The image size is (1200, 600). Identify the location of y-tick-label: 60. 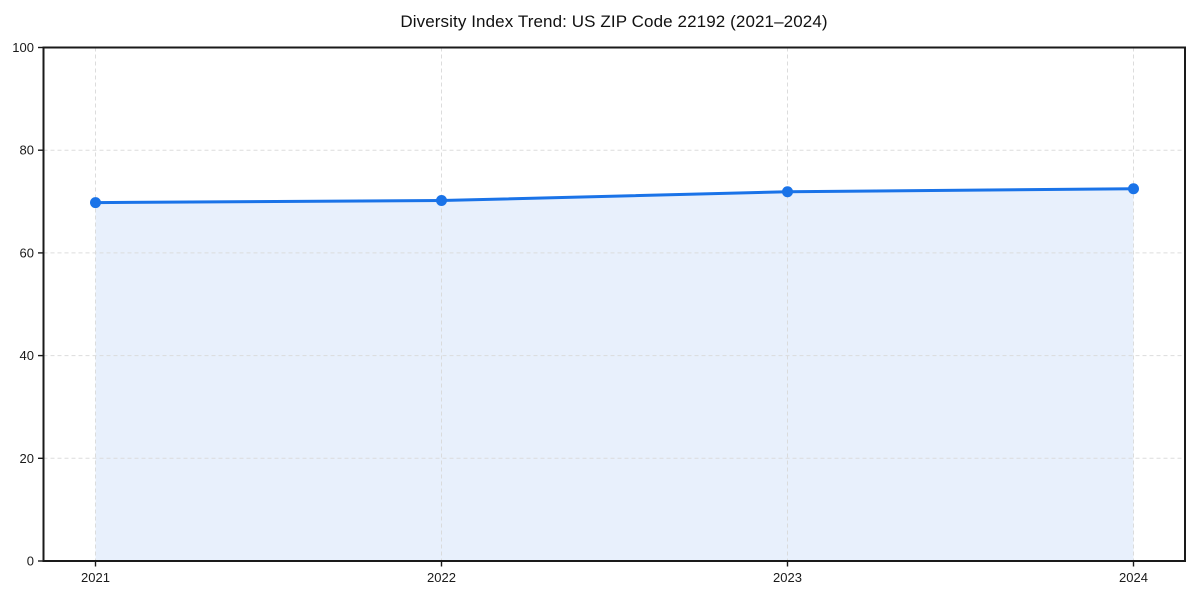
(27, 252).